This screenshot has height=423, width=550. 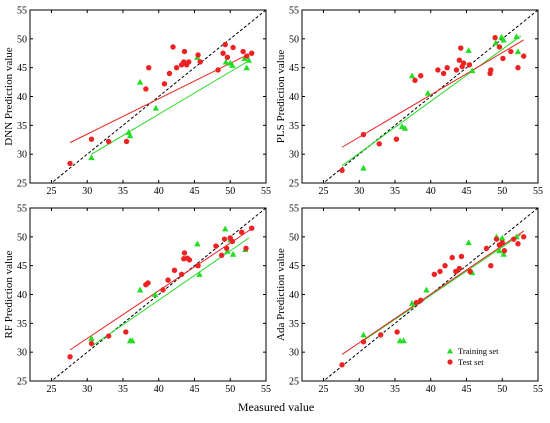 I want to click on legend-training-label: Training set, so click(x=478, y=351).